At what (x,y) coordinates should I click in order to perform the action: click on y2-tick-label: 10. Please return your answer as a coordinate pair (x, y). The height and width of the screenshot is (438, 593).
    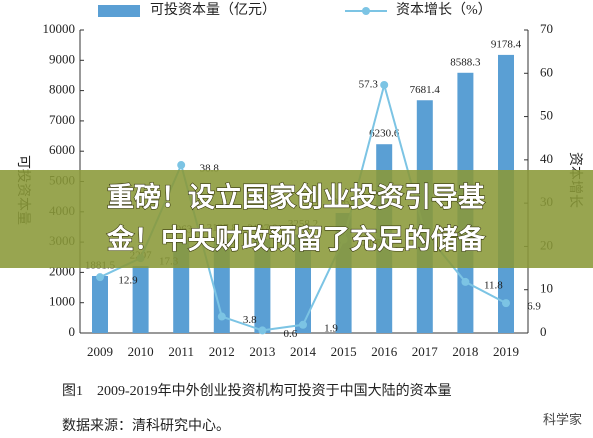
    Looking at the image, I should click on (546, 288).